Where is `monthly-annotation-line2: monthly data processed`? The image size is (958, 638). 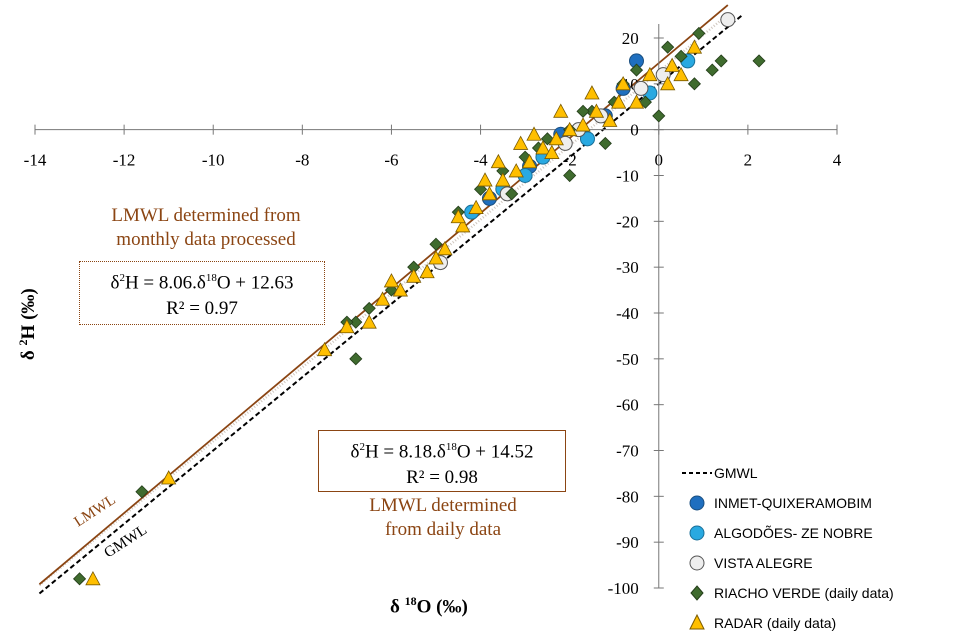 monthly-annotation-line2: monthly data processed is located at coordinates (206, 239).